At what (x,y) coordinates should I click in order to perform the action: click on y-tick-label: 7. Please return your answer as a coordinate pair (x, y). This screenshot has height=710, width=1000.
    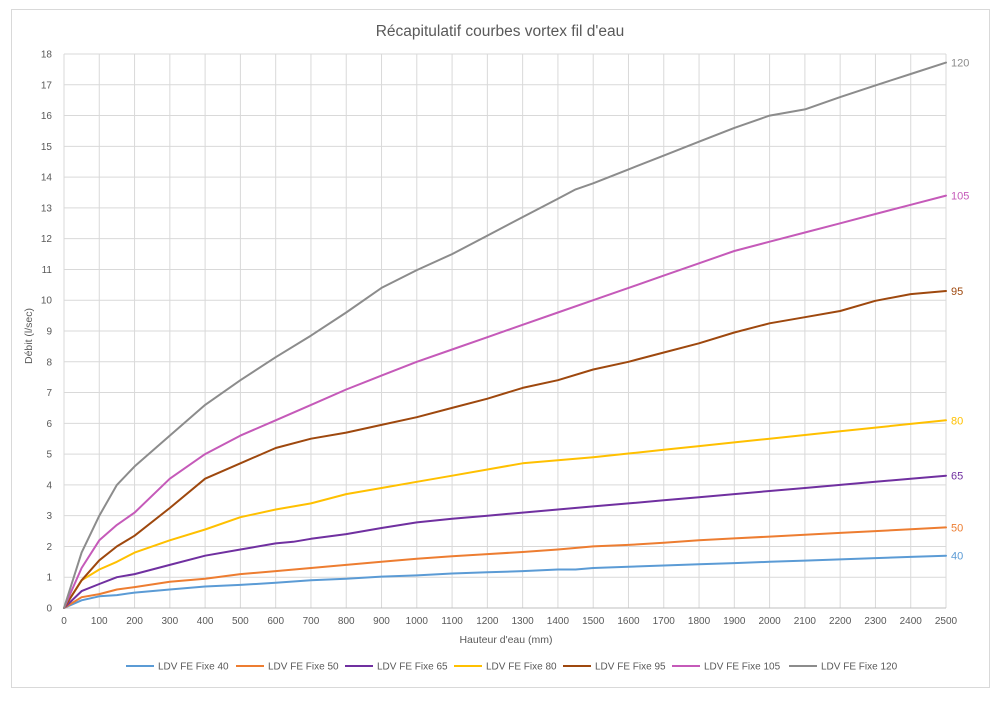
    Looking at the image, I should click on (49, 393).